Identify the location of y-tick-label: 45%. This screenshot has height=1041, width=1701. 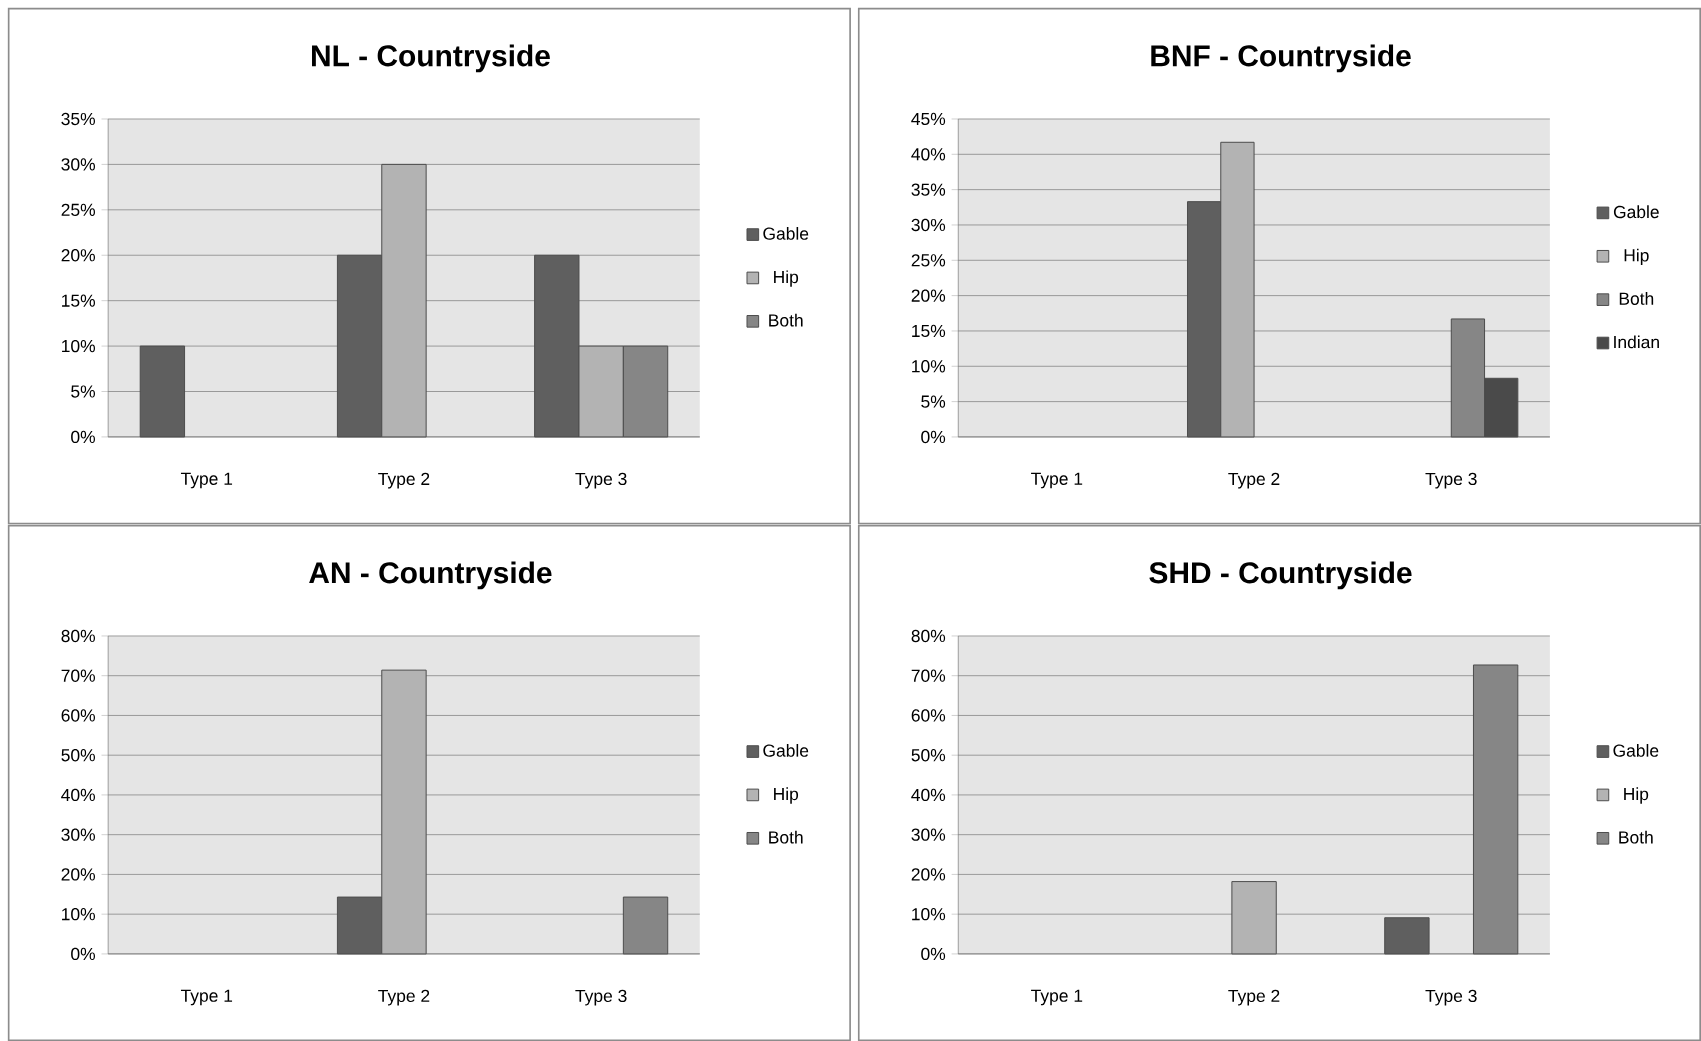
(928, 118).